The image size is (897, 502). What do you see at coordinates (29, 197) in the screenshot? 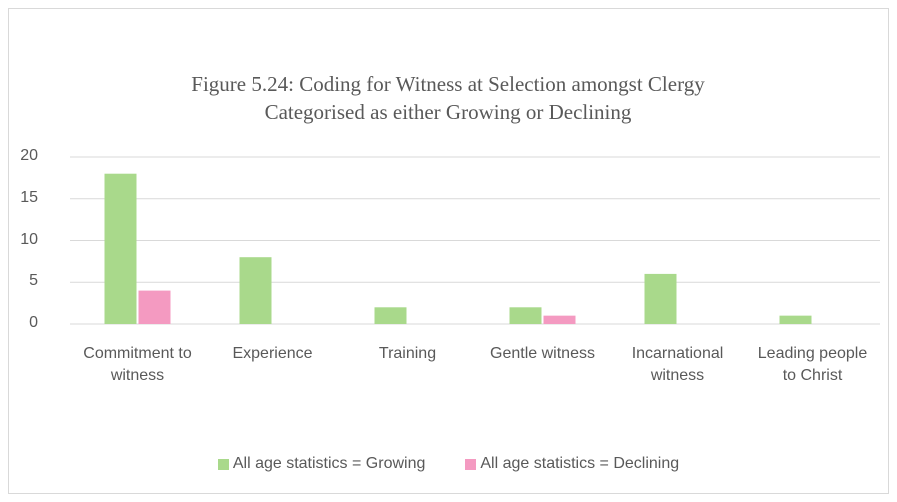
I see `y-tick-label: 15` at bounding box center [29, 197].